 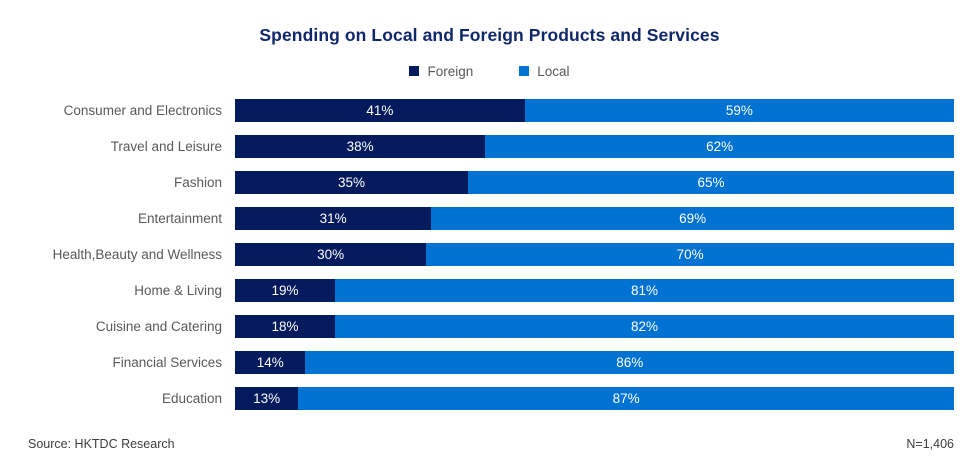 I want to click on stacked-bar: 41% 59%, so click(x=594, y=110).